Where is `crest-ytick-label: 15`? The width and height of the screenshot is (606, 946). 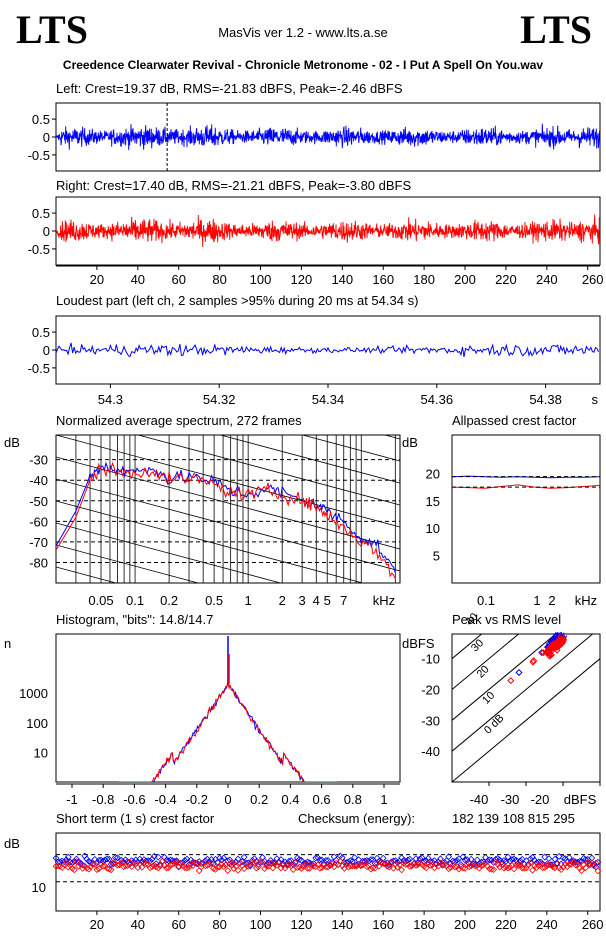
crest-ytick-label: 15 is located at coordinates (433, 501).